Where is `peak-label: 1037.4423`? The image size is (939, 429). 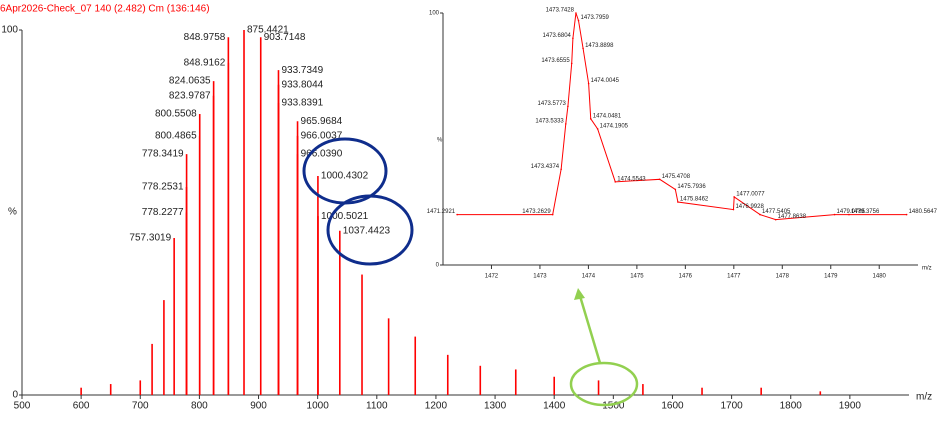 peak-label: 1037.4423 is located at coordinates (367, 230).